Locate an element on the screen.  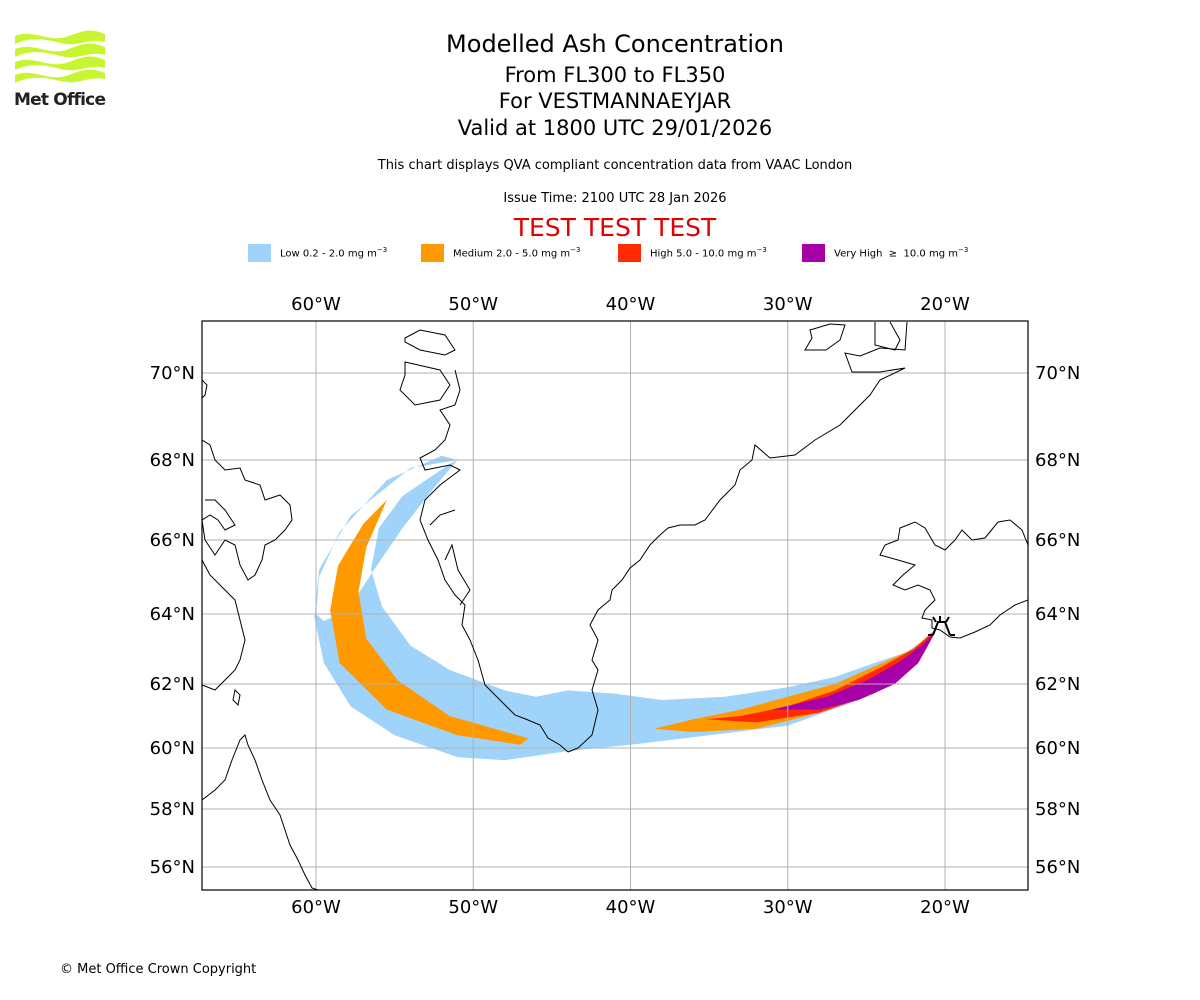
lat-tick-label-right: 60°N is located at coordinates (1057, 748).